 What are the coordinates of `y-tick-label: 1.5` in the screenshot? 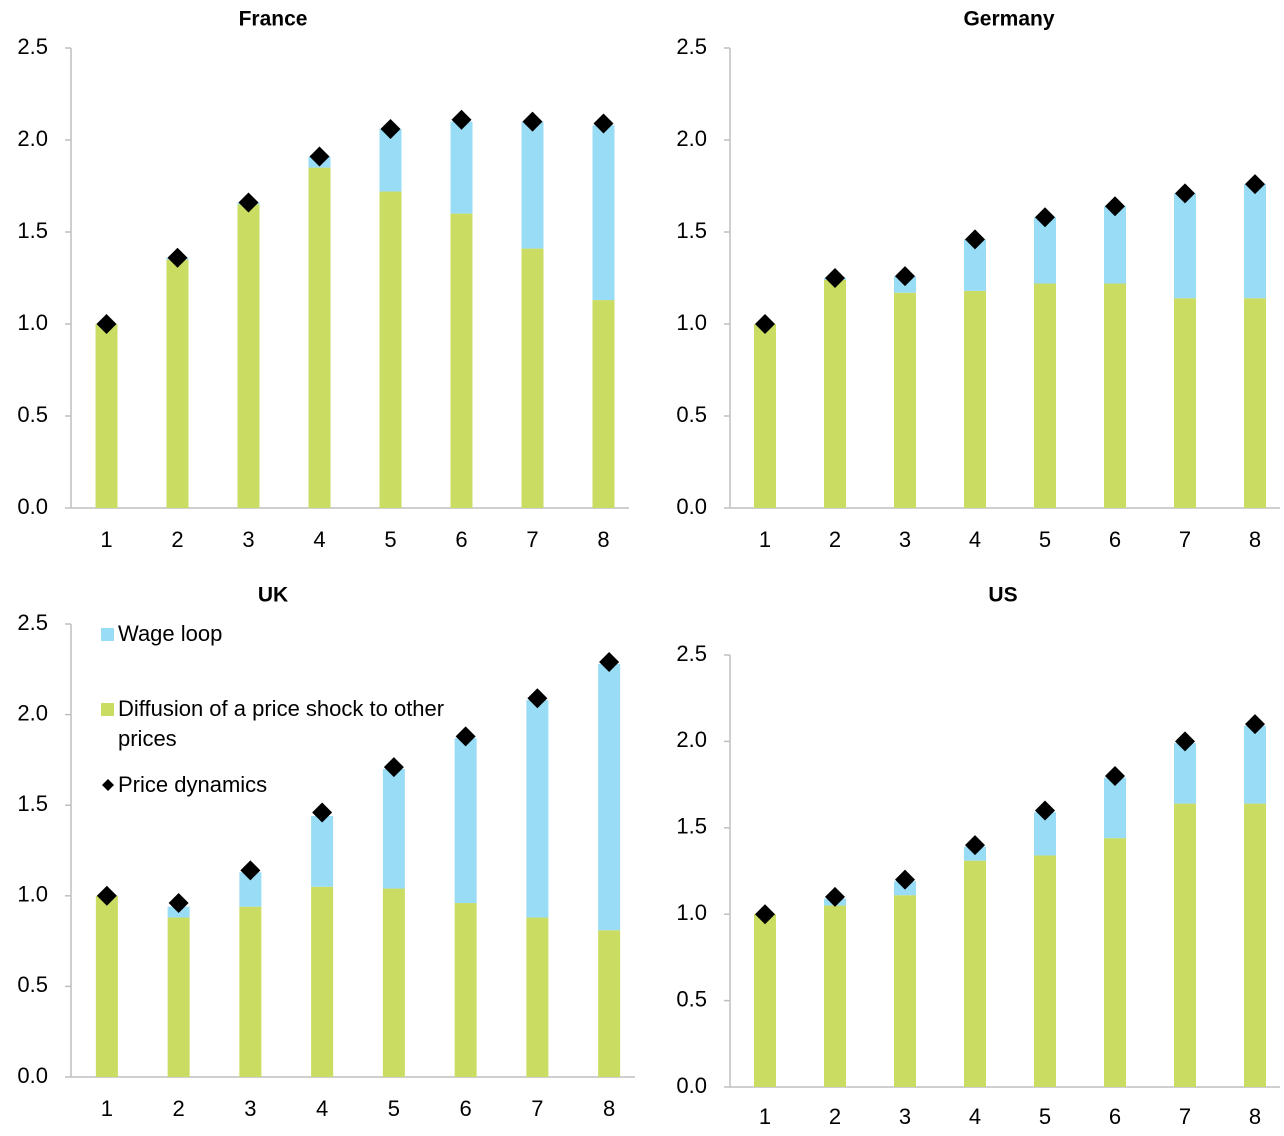 It's located at (691, 230).